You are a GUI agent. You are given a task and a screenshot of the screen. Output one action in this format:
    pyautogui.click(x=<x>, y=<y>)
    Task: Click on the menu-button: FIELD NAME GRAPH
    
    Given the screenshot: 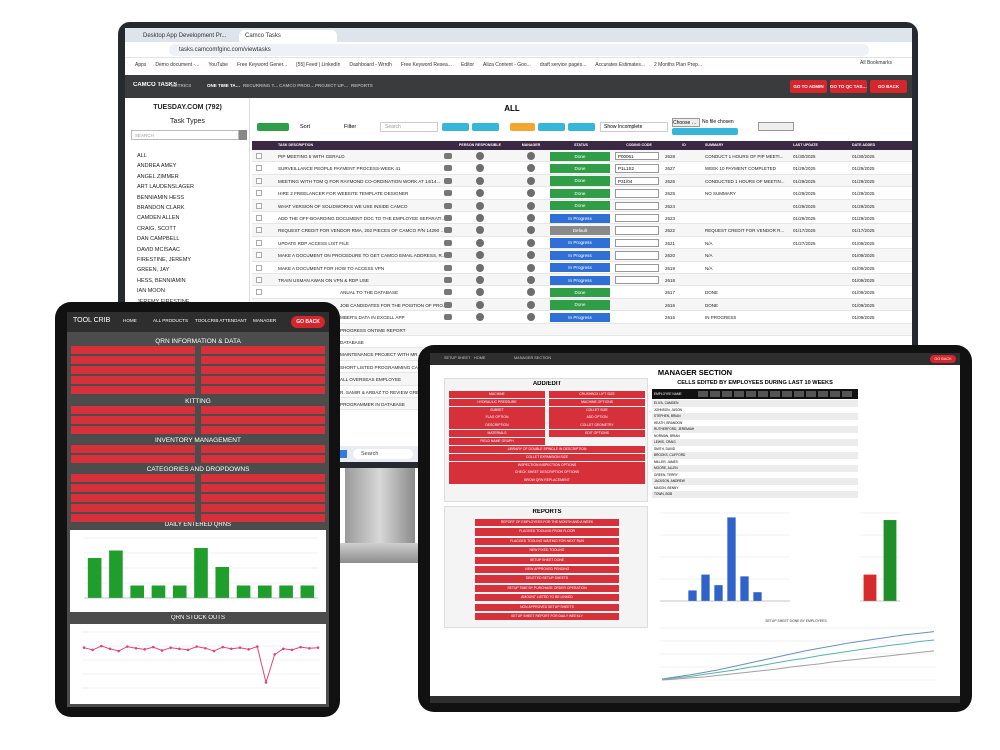 What is the action you would take?
    pyautogui.click(x=497, y=441)
    